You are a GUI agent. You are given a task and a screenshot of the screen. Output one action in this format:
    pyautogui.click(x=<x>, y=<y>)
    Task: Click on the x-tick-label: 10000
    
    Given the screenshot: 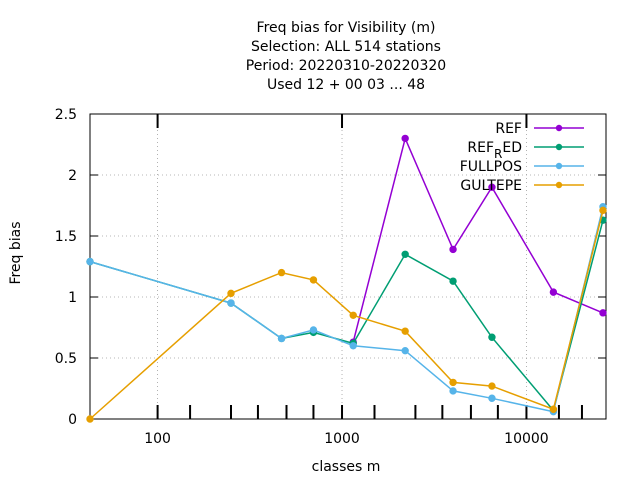 What is the action you would take?
    pyautogui.click(x=526, y=439)
    